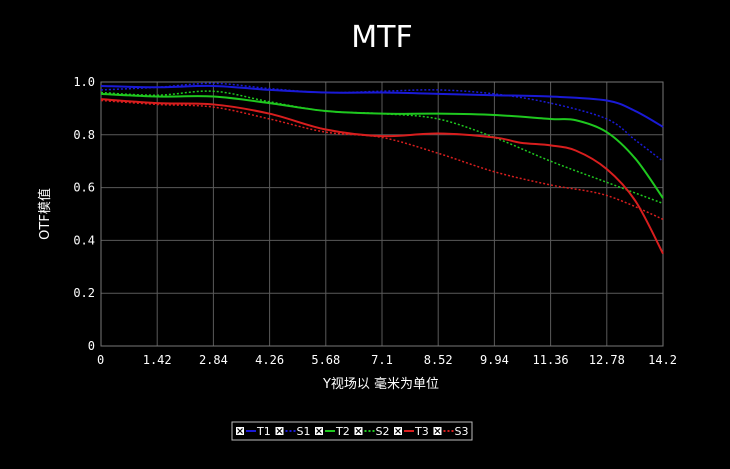 The height and width of the screenshot is (469, 730). What do you see at coordinates (91, 346) in the screenshot?
I see `y-tick-label: 0` at bounding box center [91, 346].